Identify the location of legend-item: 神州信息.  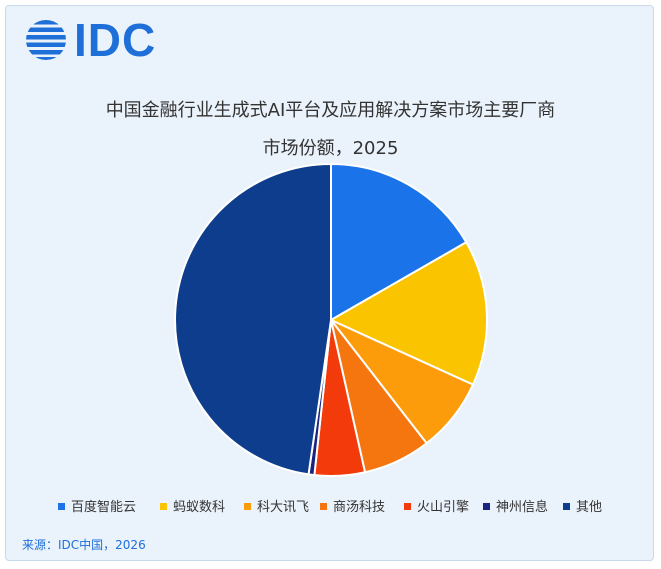
(515, 508).